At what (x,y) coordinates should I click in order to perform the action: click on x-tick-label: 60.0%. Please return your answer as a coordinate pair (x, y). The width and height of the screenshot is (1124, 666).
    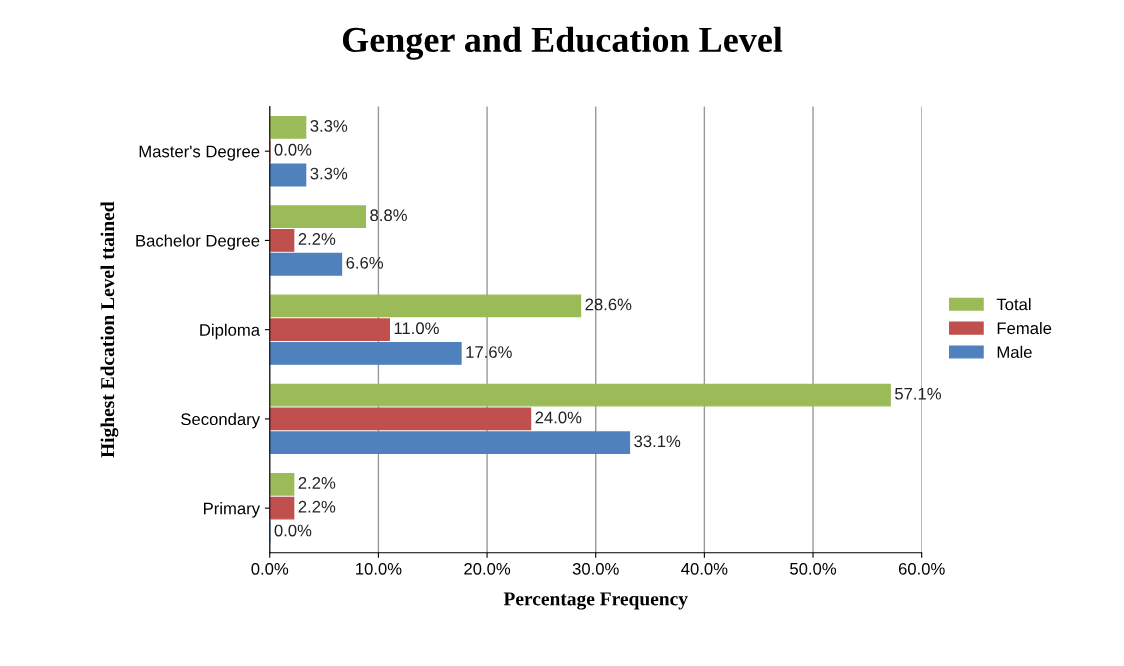
    Looking at the image, I should click on (921, 568).